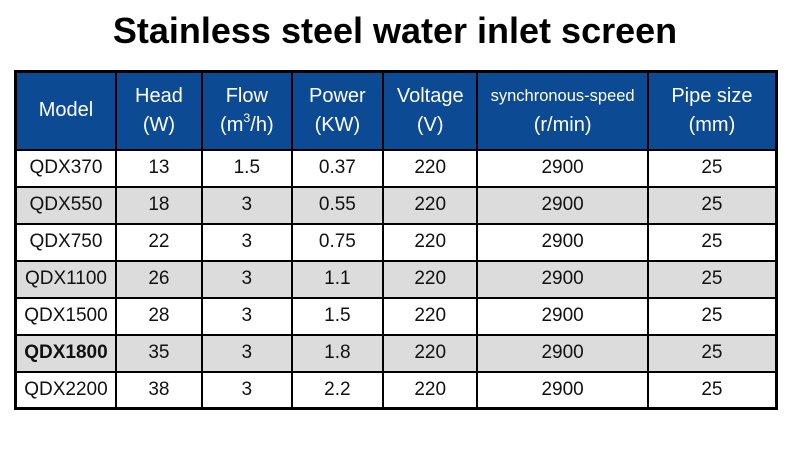 Image resolution: width=790 pixels, height=457 pixels. What do you see at coordinates (246, 110) in the screenshot?
I see `col-header-flow: Flow (m3/h)` at bounding box center [246, 110].